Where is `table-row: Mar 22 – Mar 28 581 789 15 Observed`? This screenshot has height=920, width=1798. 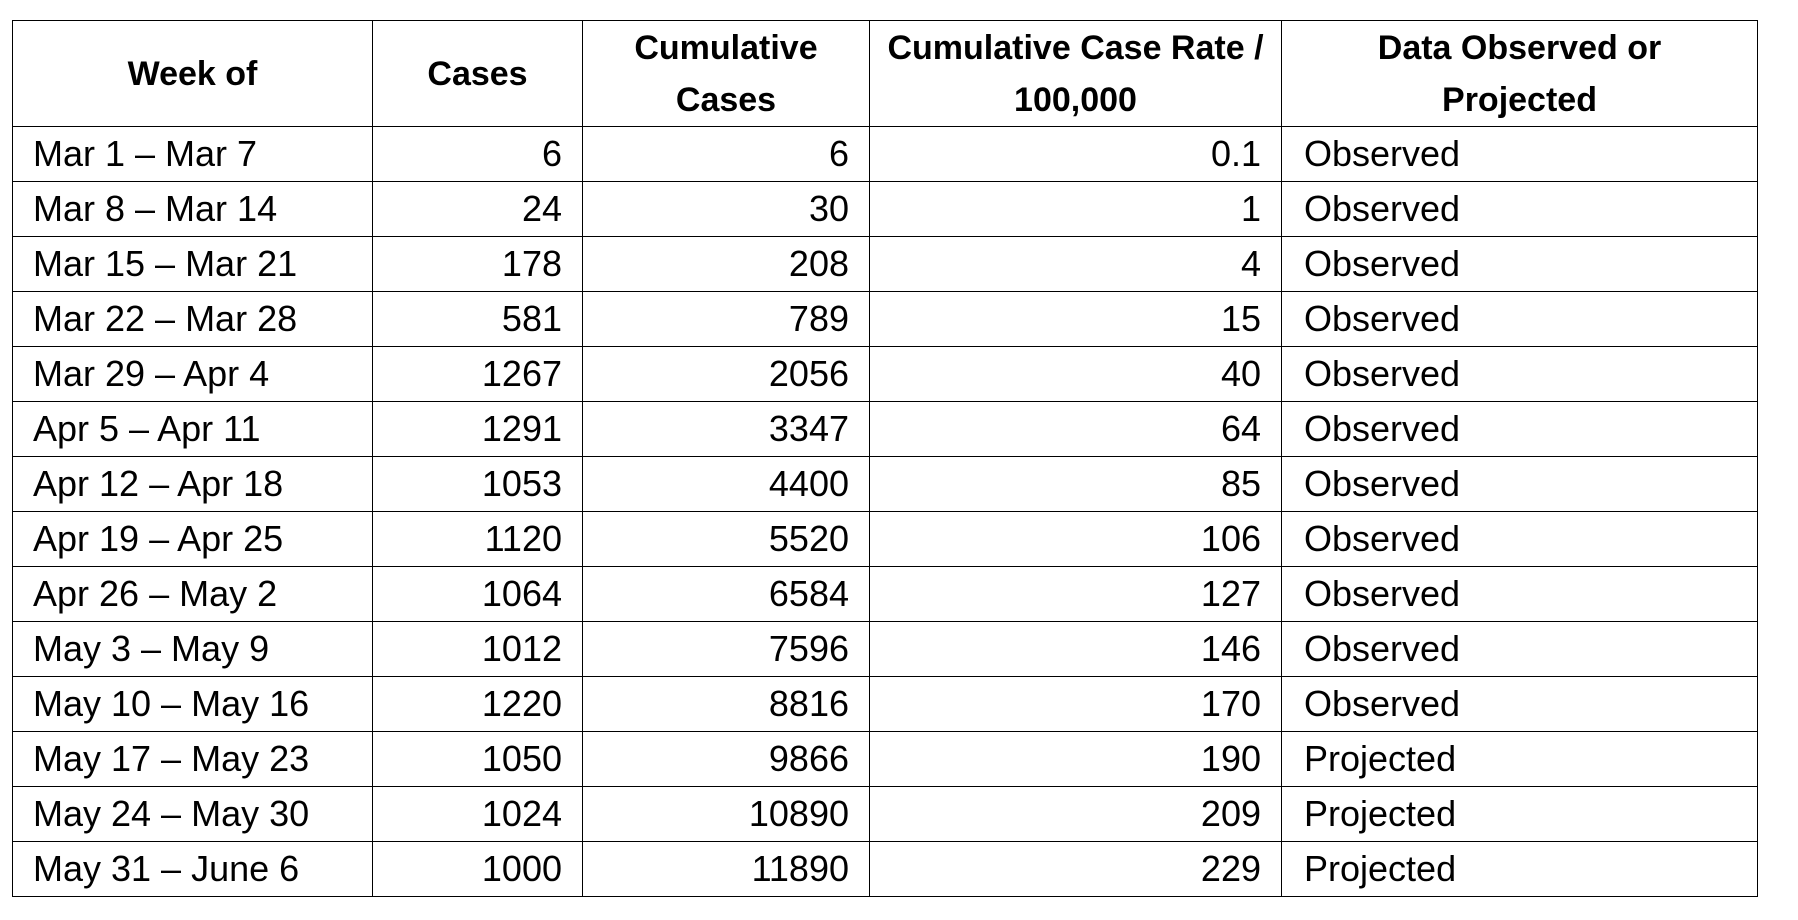
table-row: Mar 22 – Mar 28 581 789 15 Observed is located at coordinates (885, 319).